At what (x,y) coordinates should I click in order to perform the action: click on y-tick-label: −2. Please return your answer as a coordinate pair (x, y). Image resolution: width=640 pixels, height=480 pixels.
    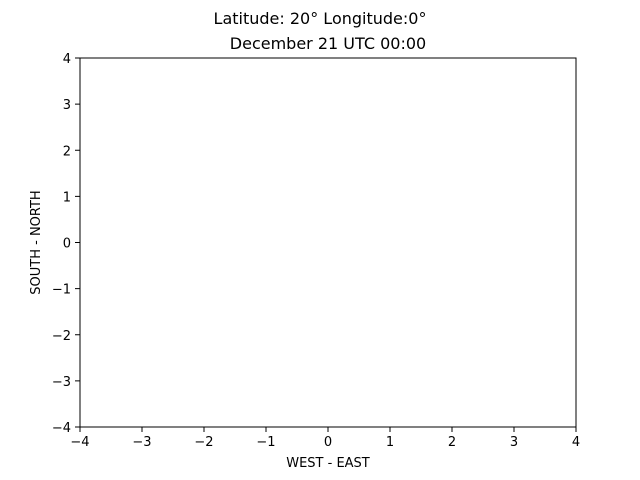
    Looking at the image, I should click on (61, 336).